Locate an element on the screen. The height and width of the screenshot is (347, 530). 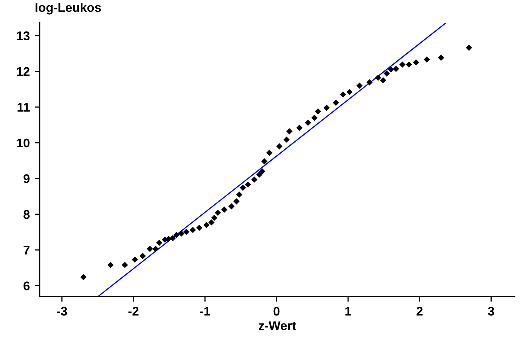
x-tick-label: -3 is located at coordinates (62, 311).